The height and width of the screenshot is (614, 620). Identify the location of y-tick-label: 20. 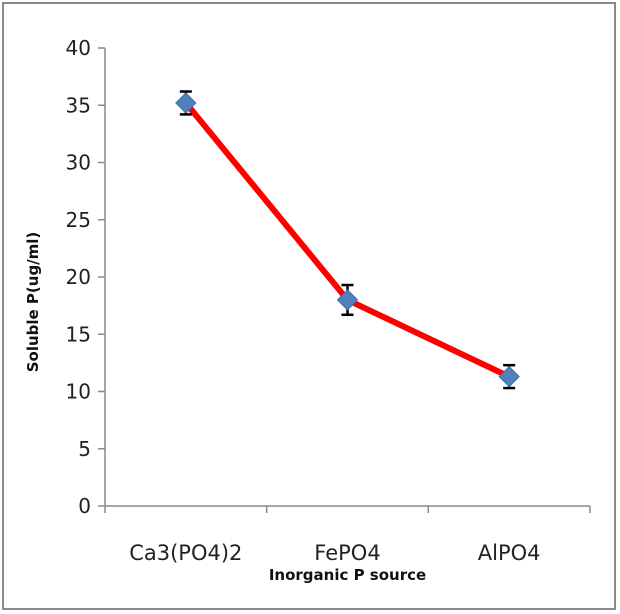
(78, 277).